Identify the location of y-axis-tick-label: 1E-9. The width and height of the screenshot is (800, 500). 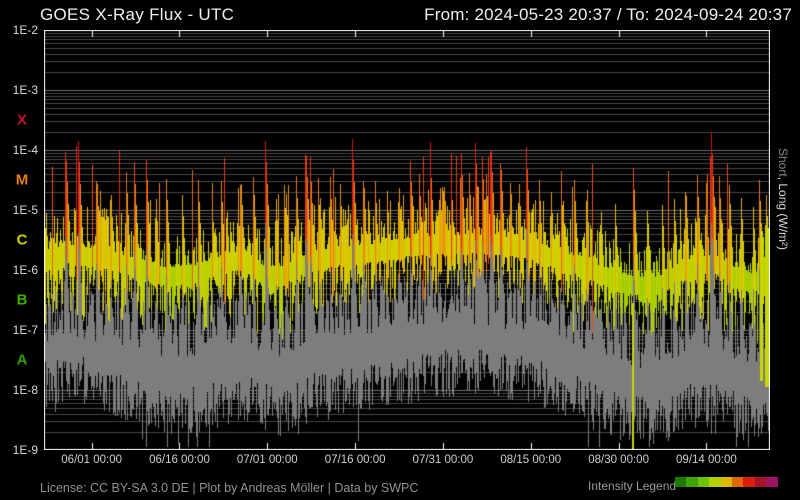
(25, 450).